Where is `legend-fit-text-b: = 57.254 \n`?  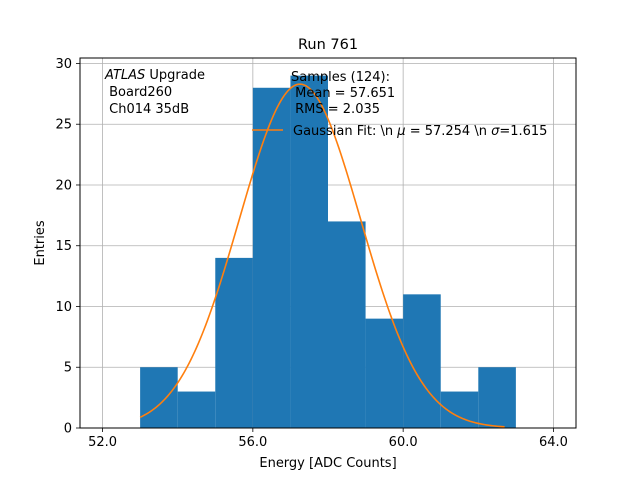 legend-fit-text-b: = 57.254 \n is located at coordinates (449, 131).